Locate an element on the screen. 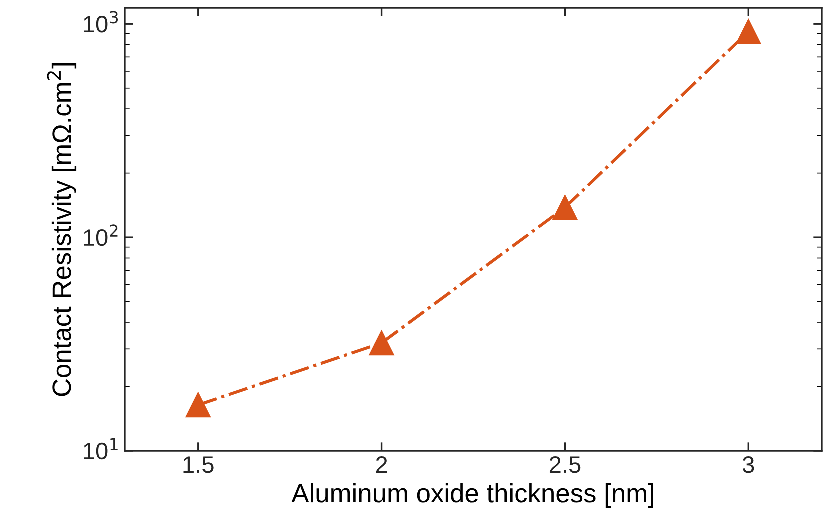 This screenshot has width=830, height=519. x-tick-label: 2 is located at coordinates (382, 464).